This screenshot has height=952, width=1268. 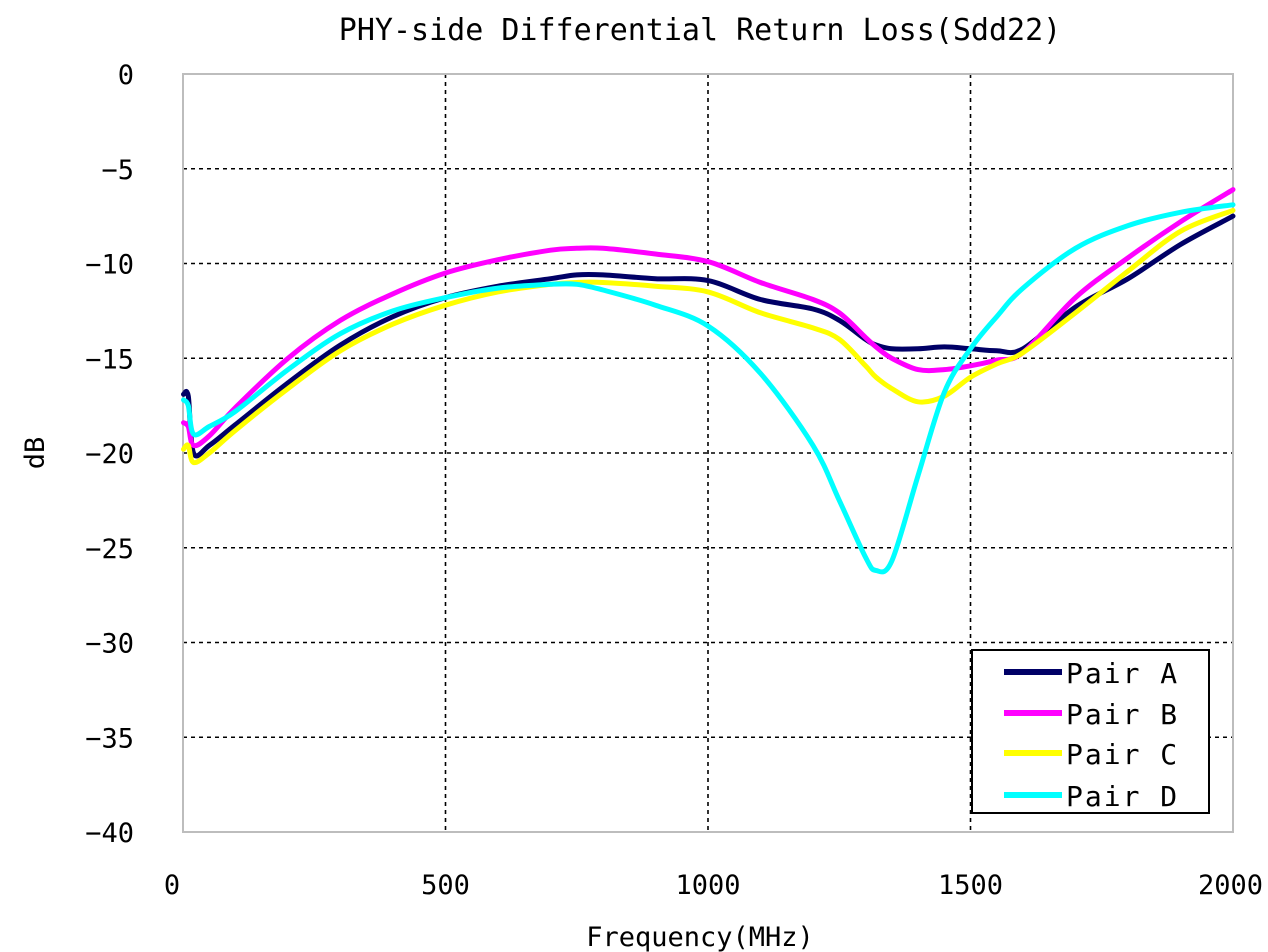 I want to click on y-tick-label: −25, so click(x=109, y=549).